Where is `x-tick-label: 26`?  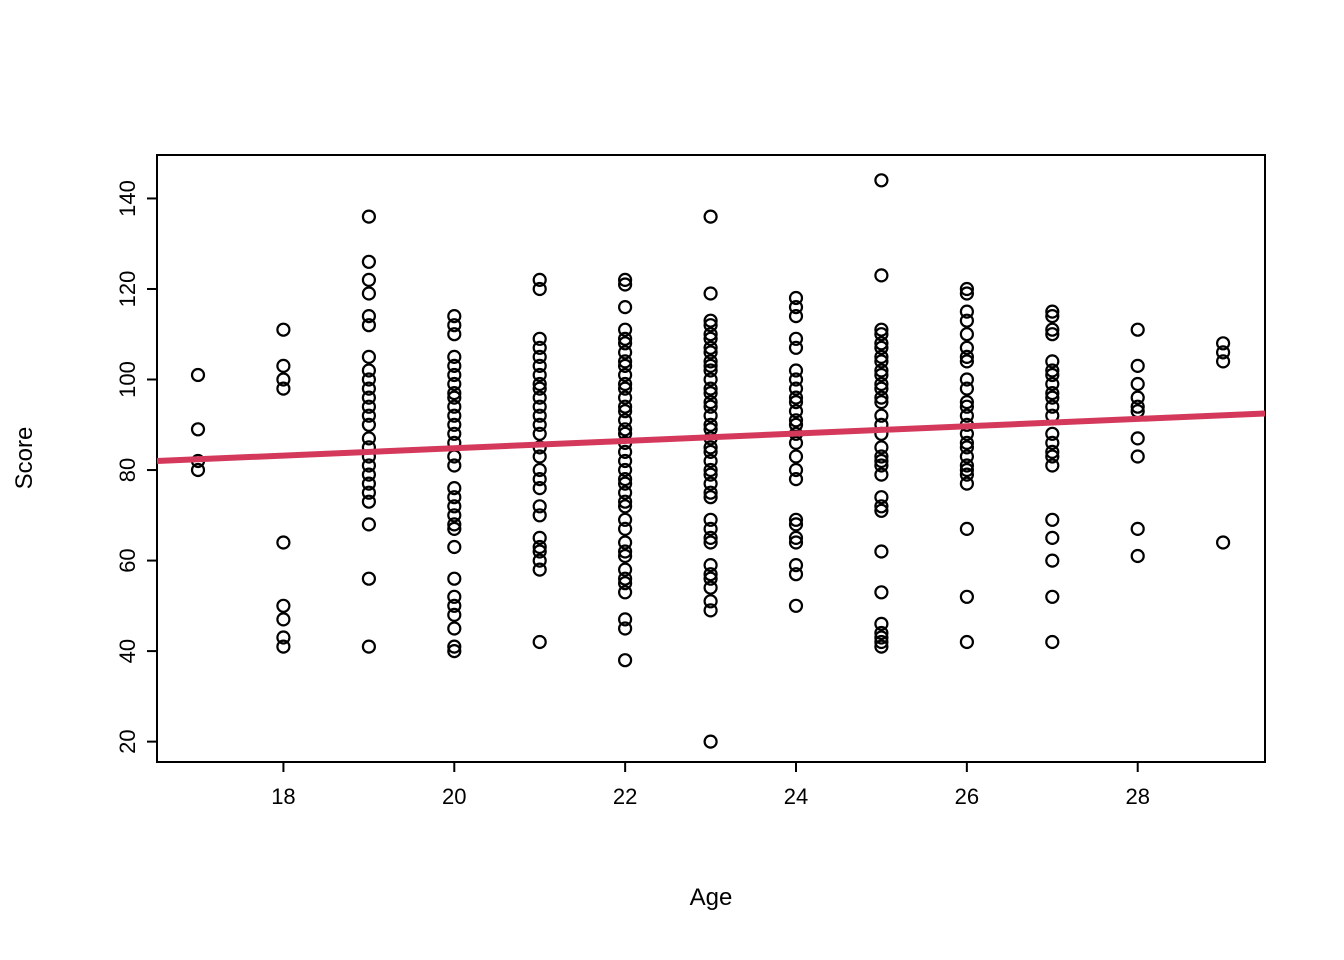 x-tick-label: 26 is located at coordinates (967, 796).